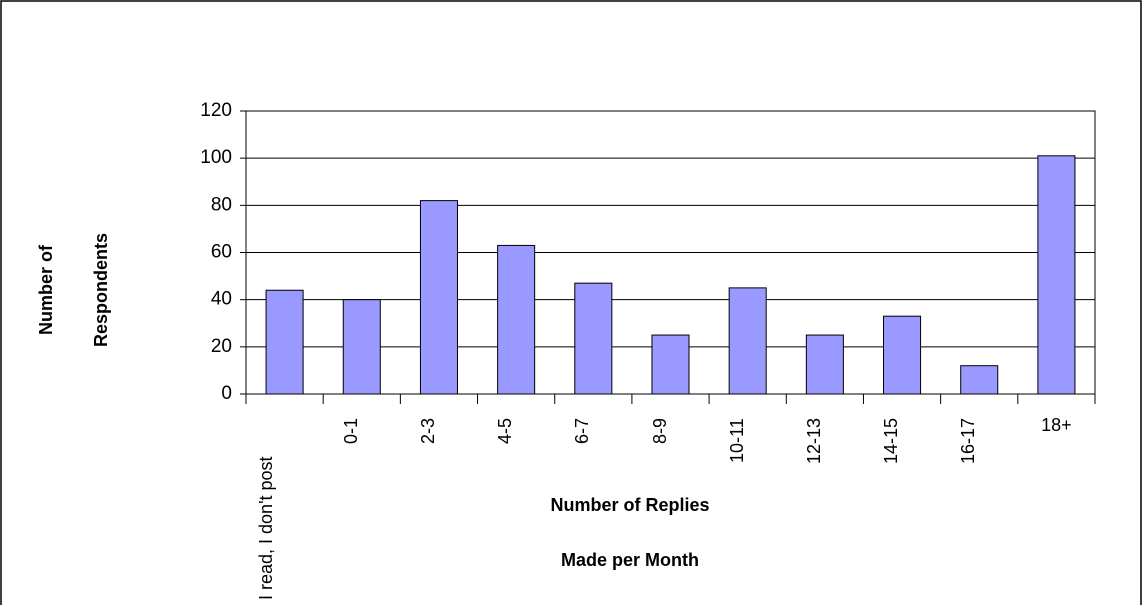  What do you see at coordinates (968, 441) in the screenshot?
I see `x-tick-label: 16-17` at bounding box center [968, 441].